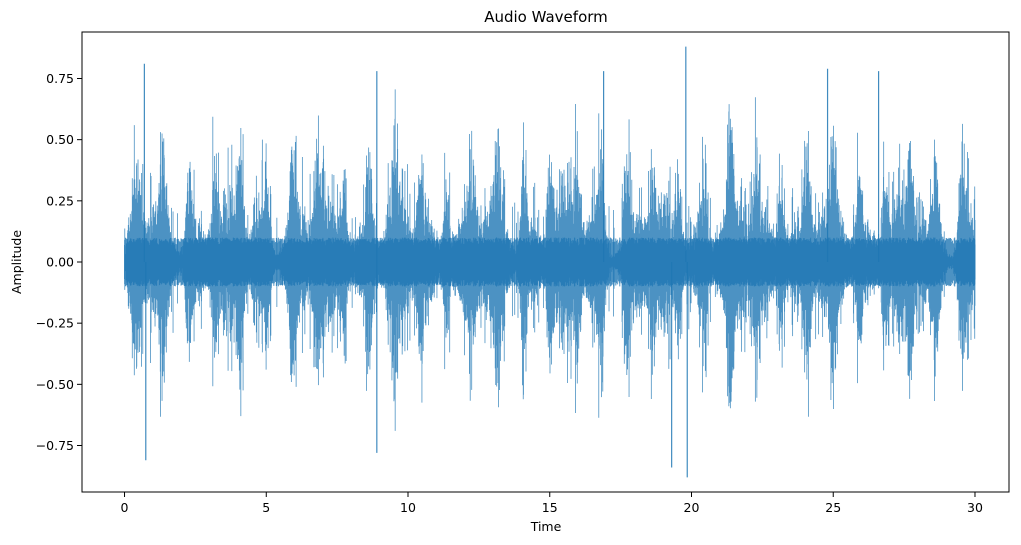  Describe the element at coordinates (550, 507) in the screenshot. I see `x-tick-label-3: 15` at that location.